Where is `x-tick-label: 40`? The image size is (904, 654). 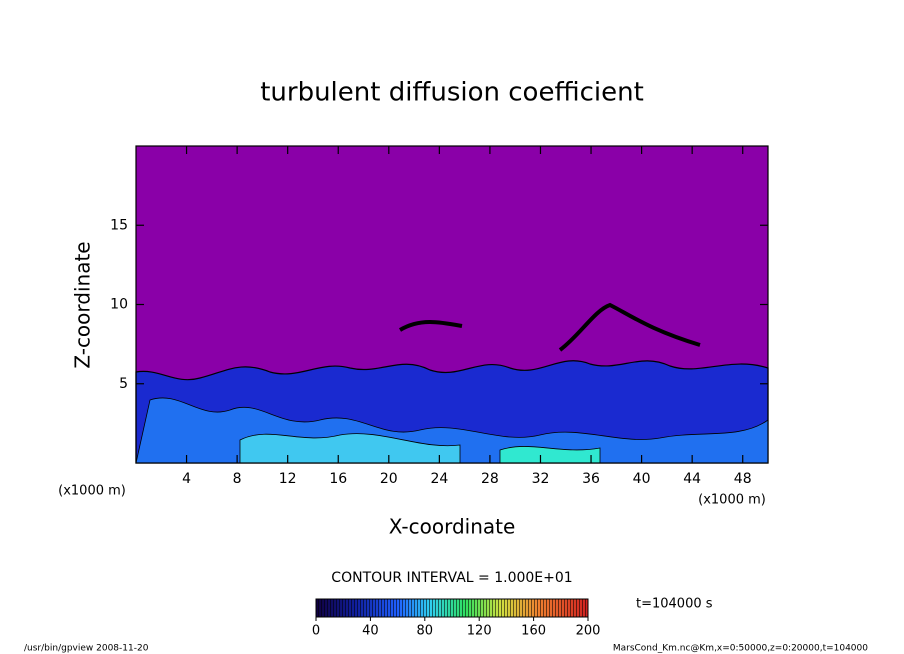 x-tick-label: 40 is located at coordinates (642, 479).